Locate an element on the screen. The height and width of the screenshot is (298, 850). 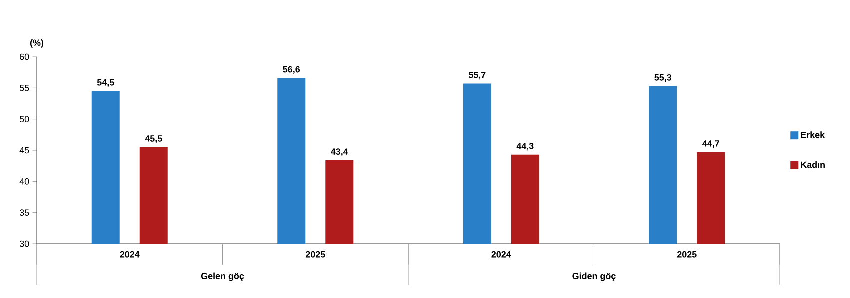
y-tick-label: 60 is located at coordinates (25, 57).